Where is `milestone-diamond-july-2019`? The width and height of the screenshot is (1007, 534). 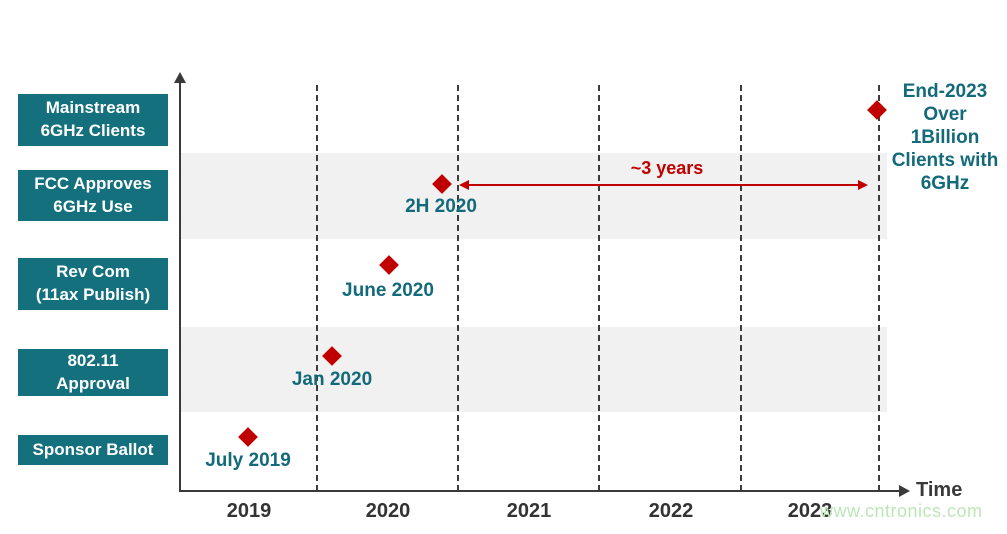
milestone-diamond-july-2019 is located at coordinates (248, 437).